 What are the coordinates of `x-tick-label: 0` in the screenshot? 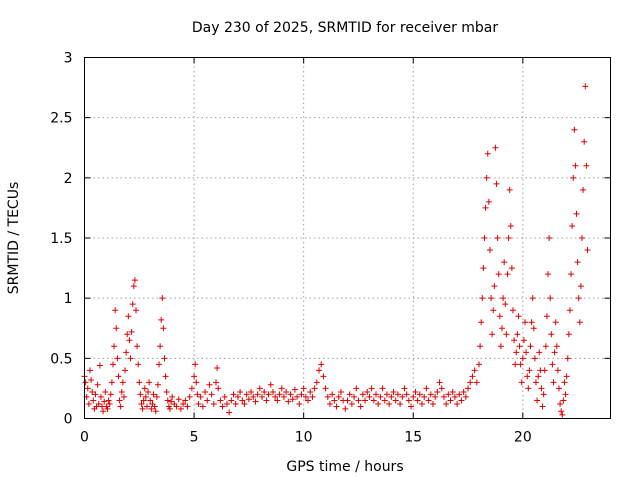 It's located at (84, 438).